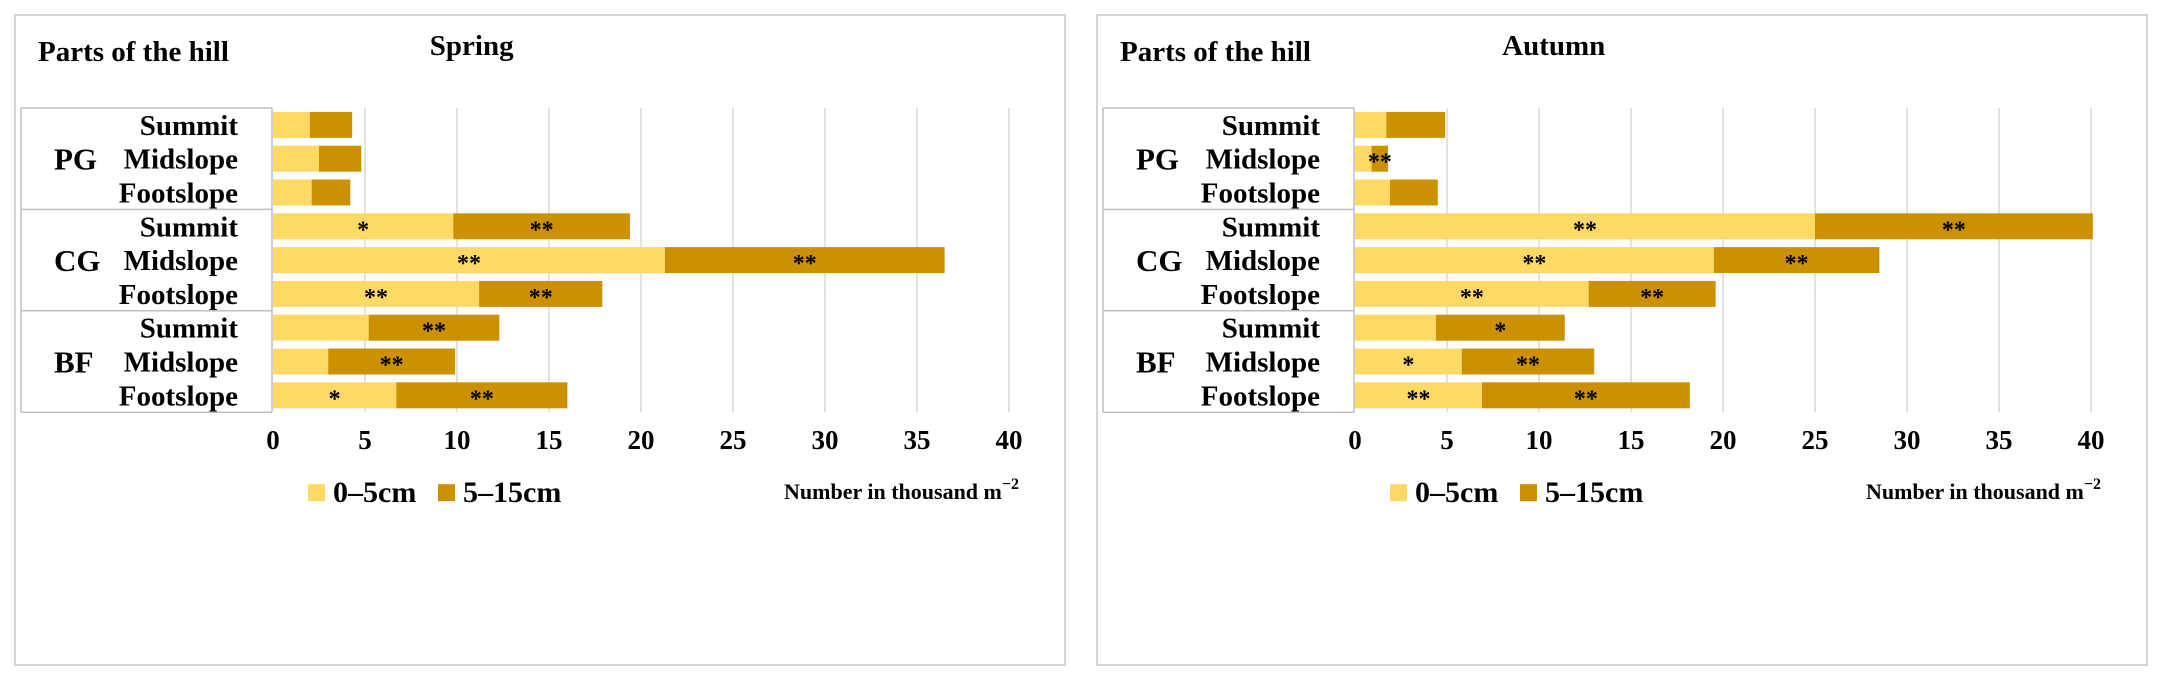 This screenshot has width=2162, height=680. What do you see at coordinates (1723, 440) in the screenshot?
I see `x-tick-label: 20` at bounding box center [1723, 440].